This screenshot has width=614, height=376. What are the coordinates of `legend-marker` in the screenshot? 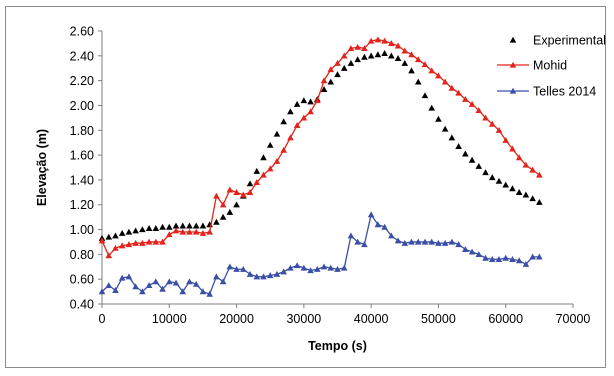 It's located at (513, 39).